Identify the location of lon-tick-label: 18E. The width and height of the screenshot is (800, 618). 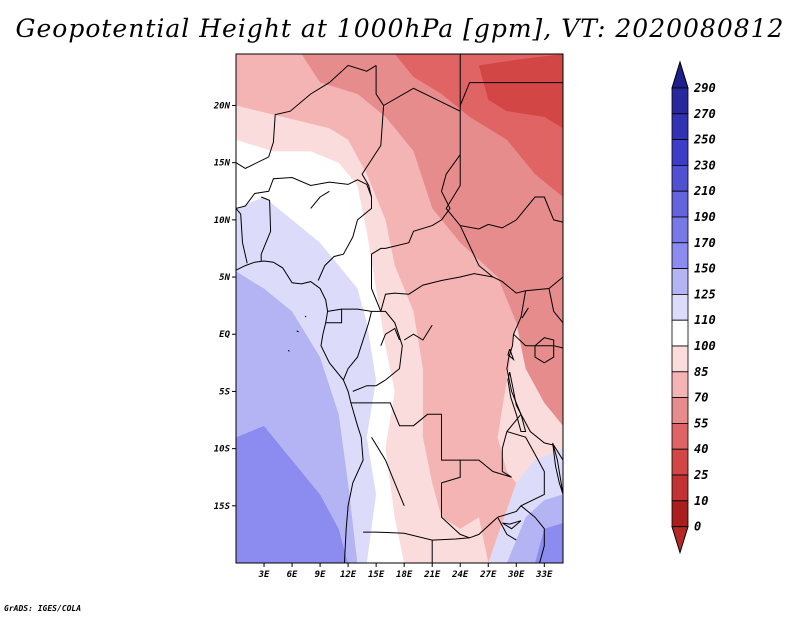
(404, 575).